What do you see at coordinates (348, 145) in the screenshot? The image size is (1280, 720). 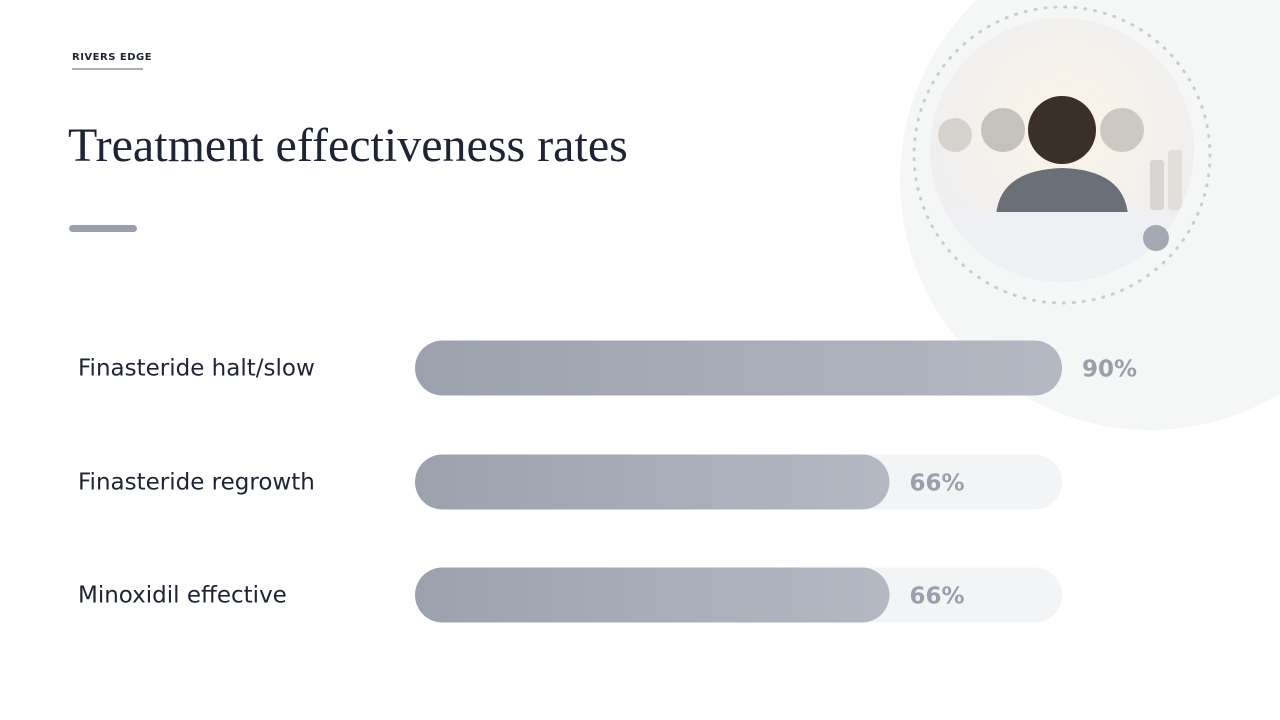 I see `chart-title: Treatment effectiveness rates` at bounding box center [348, 145].